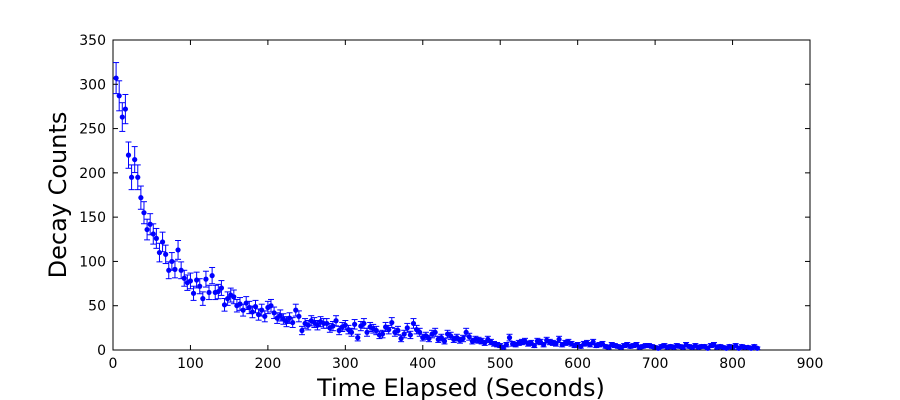 Image resolution: width=900 pixels, height=400 pixels. Describe the element at coordinates (422, 364) in the screenshot. I see `x-tick-label: 400` at that location.